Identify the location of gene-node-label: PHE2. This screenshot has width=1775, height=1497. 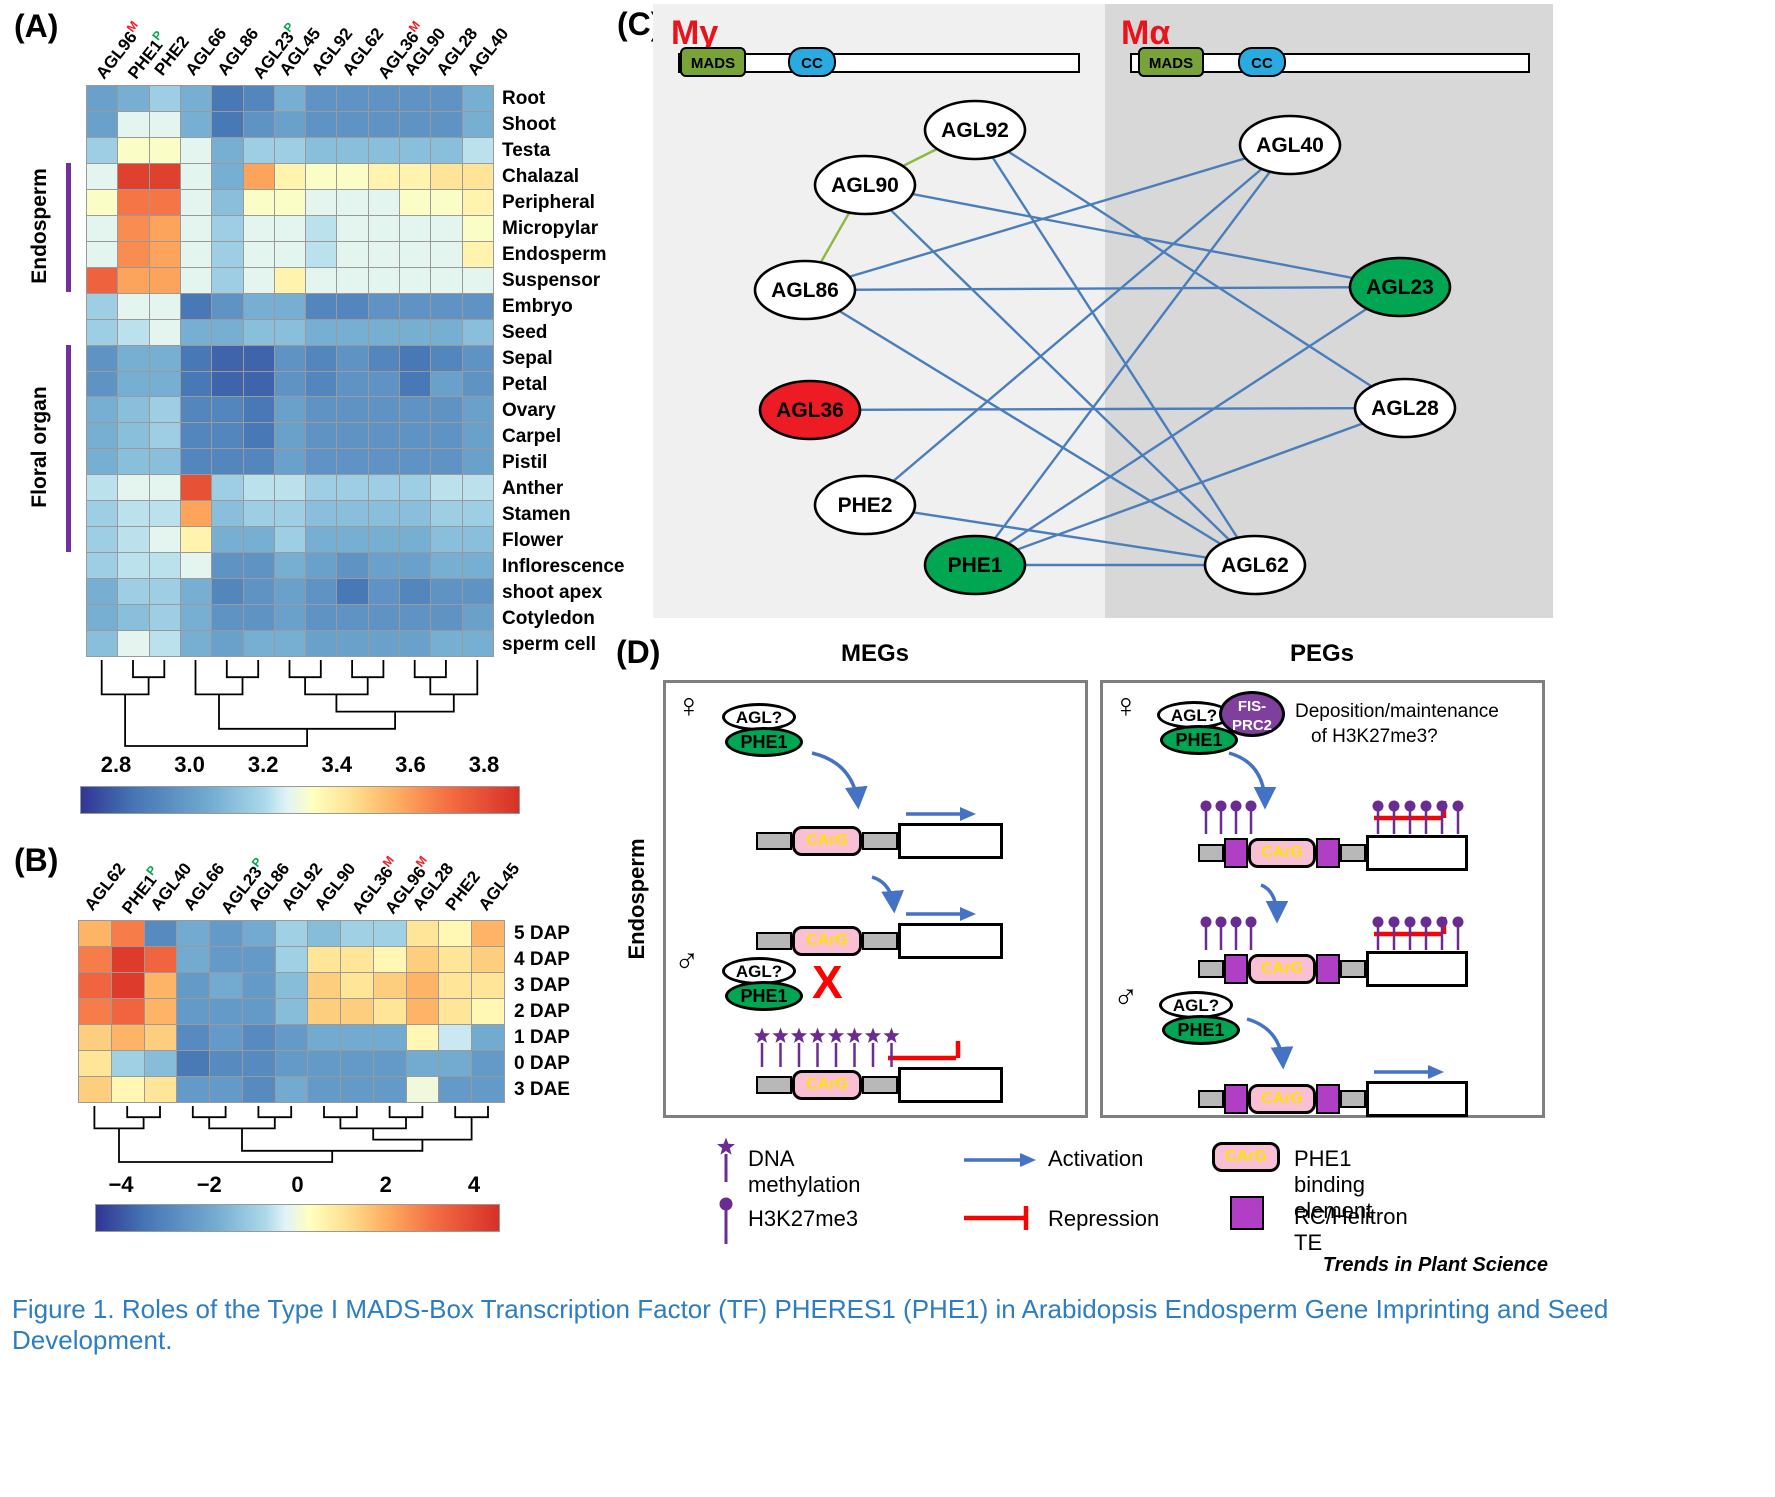
(865, 505).